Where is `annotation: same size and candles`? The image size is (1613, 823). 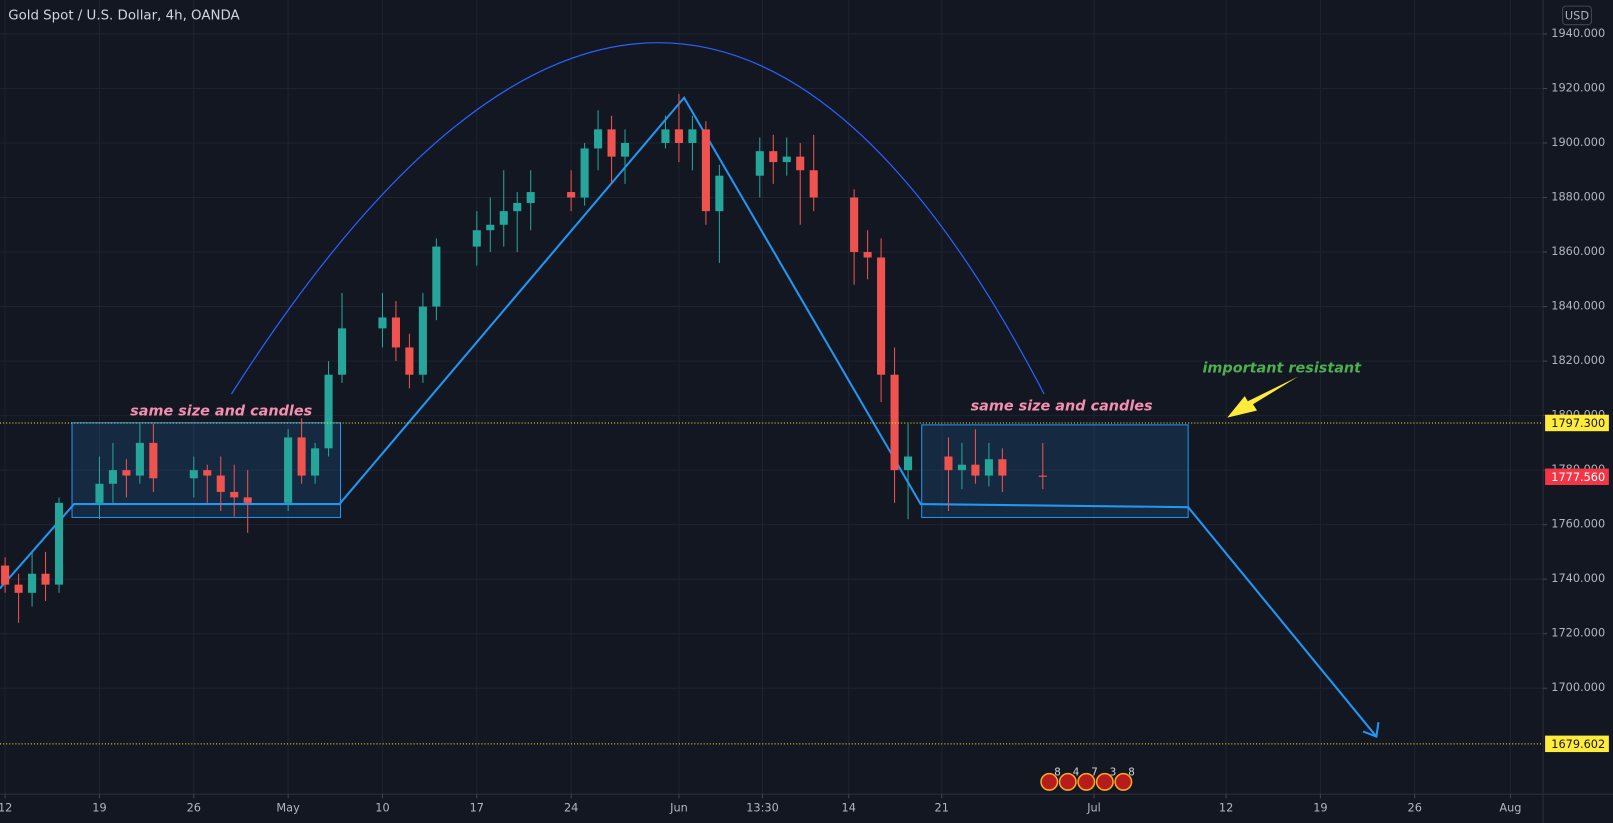 annotation: same size and candles is located at coordinates (221, 411).